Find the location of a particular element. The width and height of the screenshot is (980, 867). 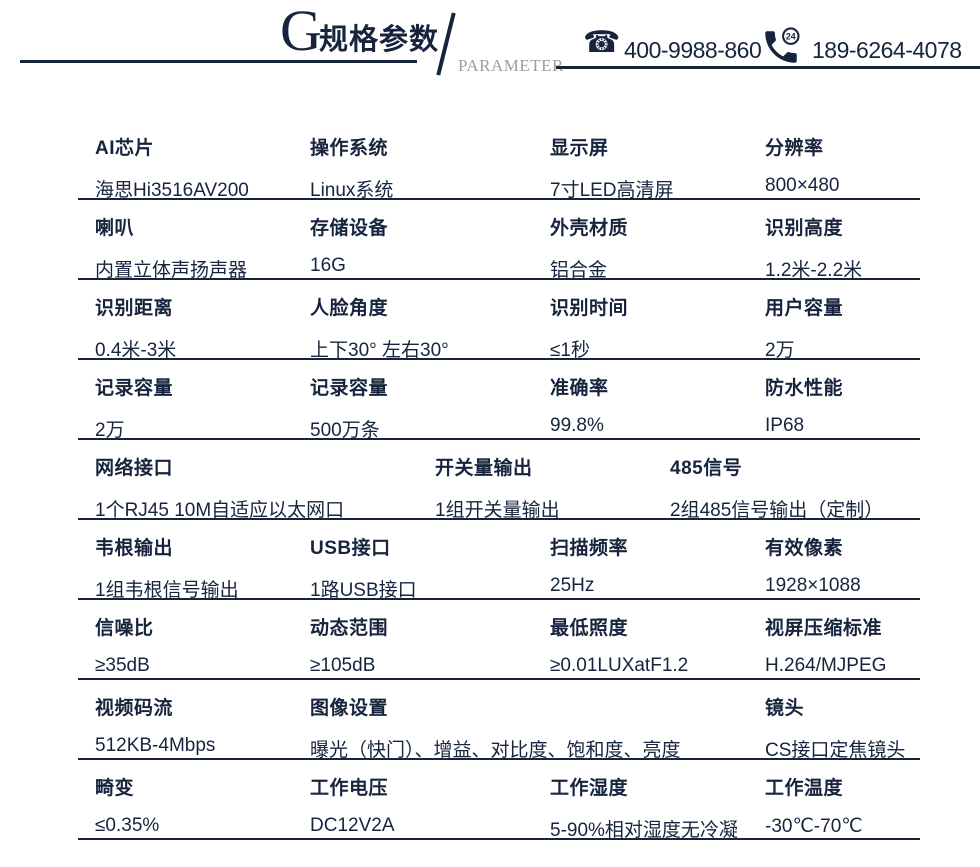

spec-label: 分辨率 is located at coordinates (794, 148).